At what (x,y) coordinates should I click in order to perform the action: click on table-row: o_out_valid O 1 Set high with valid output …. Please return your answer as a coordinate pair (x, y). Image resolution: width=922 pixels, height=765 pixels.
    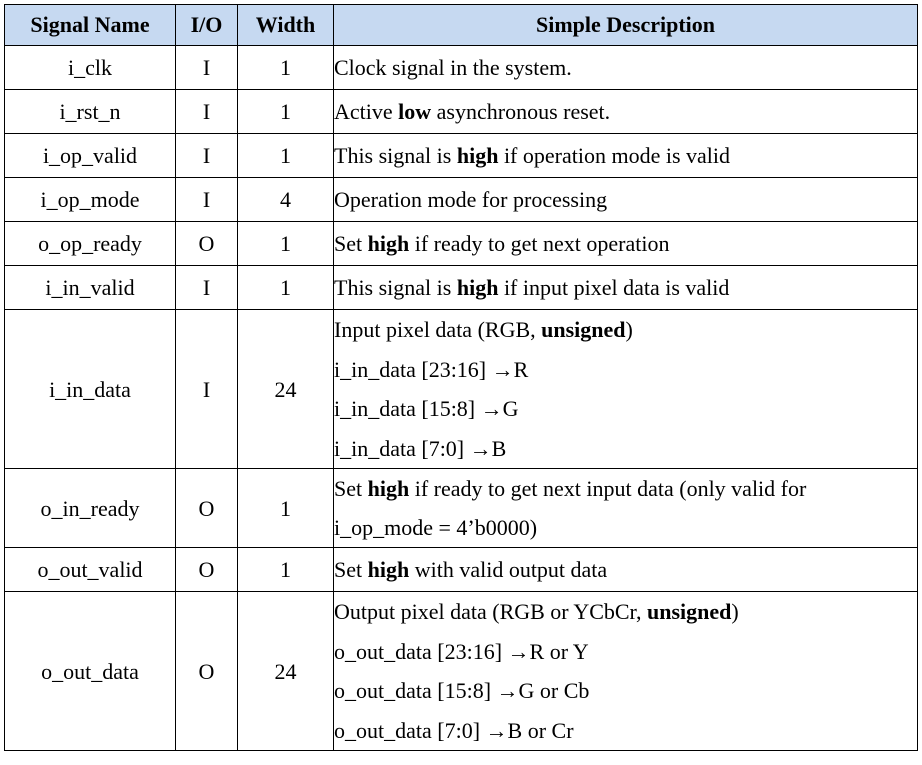
    Looking at the image, I should click on (461, 569).